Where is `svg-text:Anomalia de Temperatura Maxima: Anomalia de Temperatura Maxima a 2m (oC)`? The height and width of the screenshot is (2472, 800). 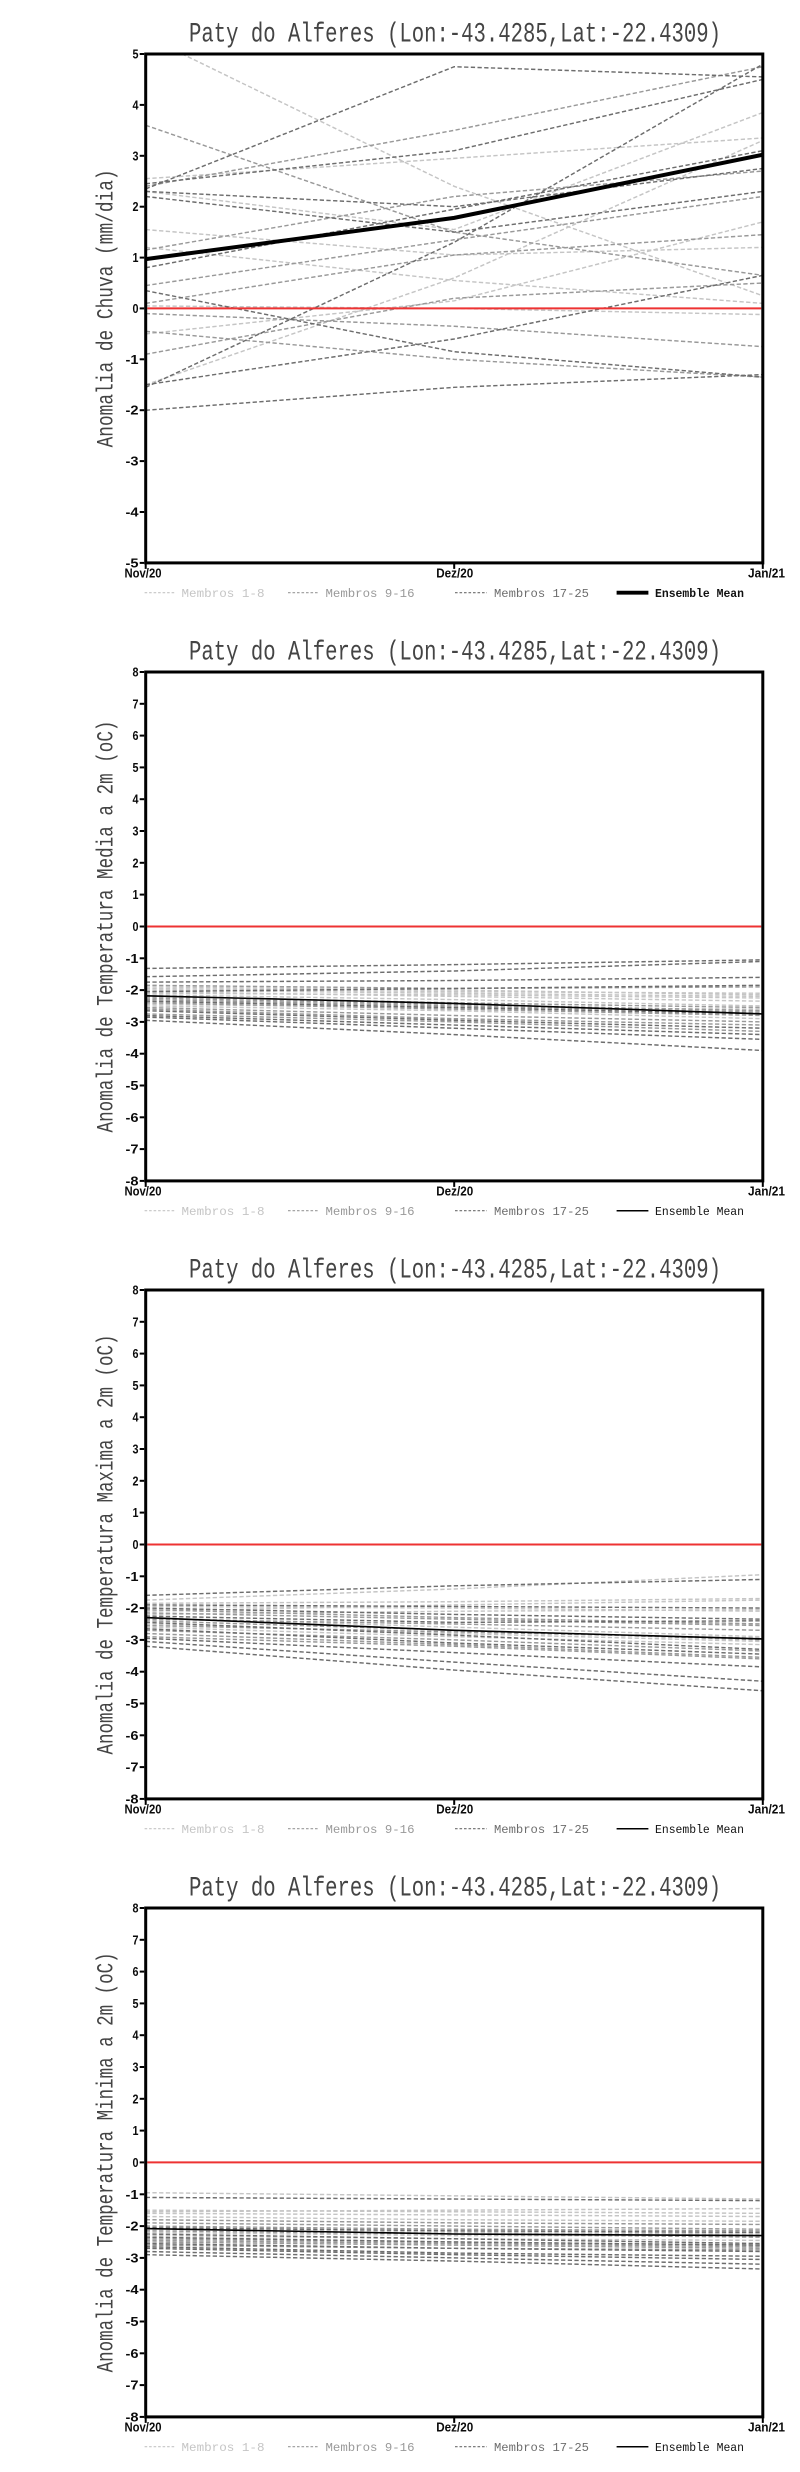
svg-text:Anomalia de Temperatura Maxima: Anomalia de Temperatura Maxima a 2m (oC) is located at coordinates (107, 1545).